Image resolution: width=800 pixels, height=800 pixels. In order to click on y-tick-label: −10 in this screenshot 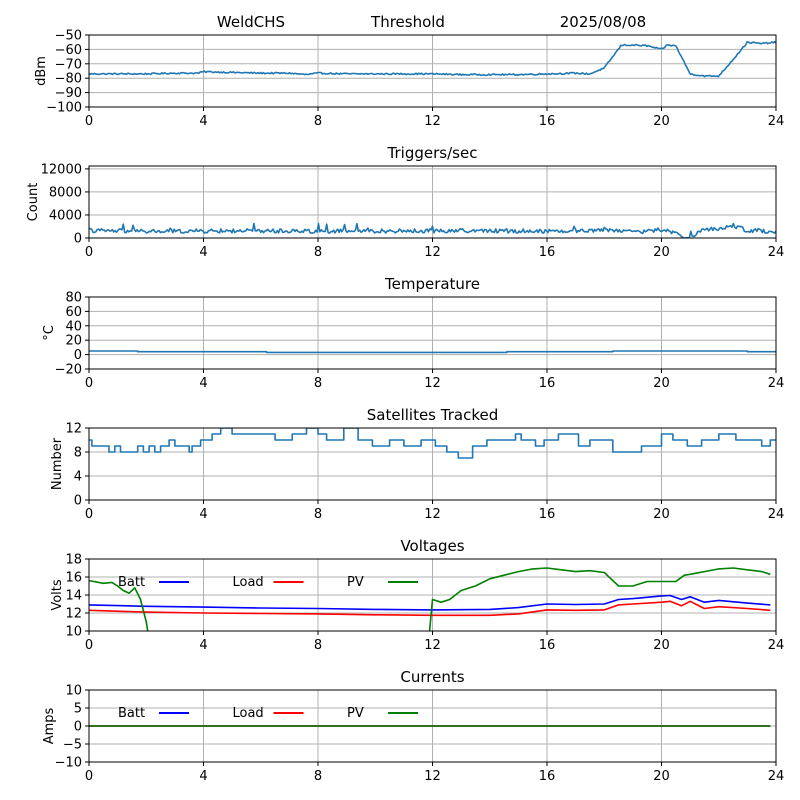, I will do `click(68, 763)`.